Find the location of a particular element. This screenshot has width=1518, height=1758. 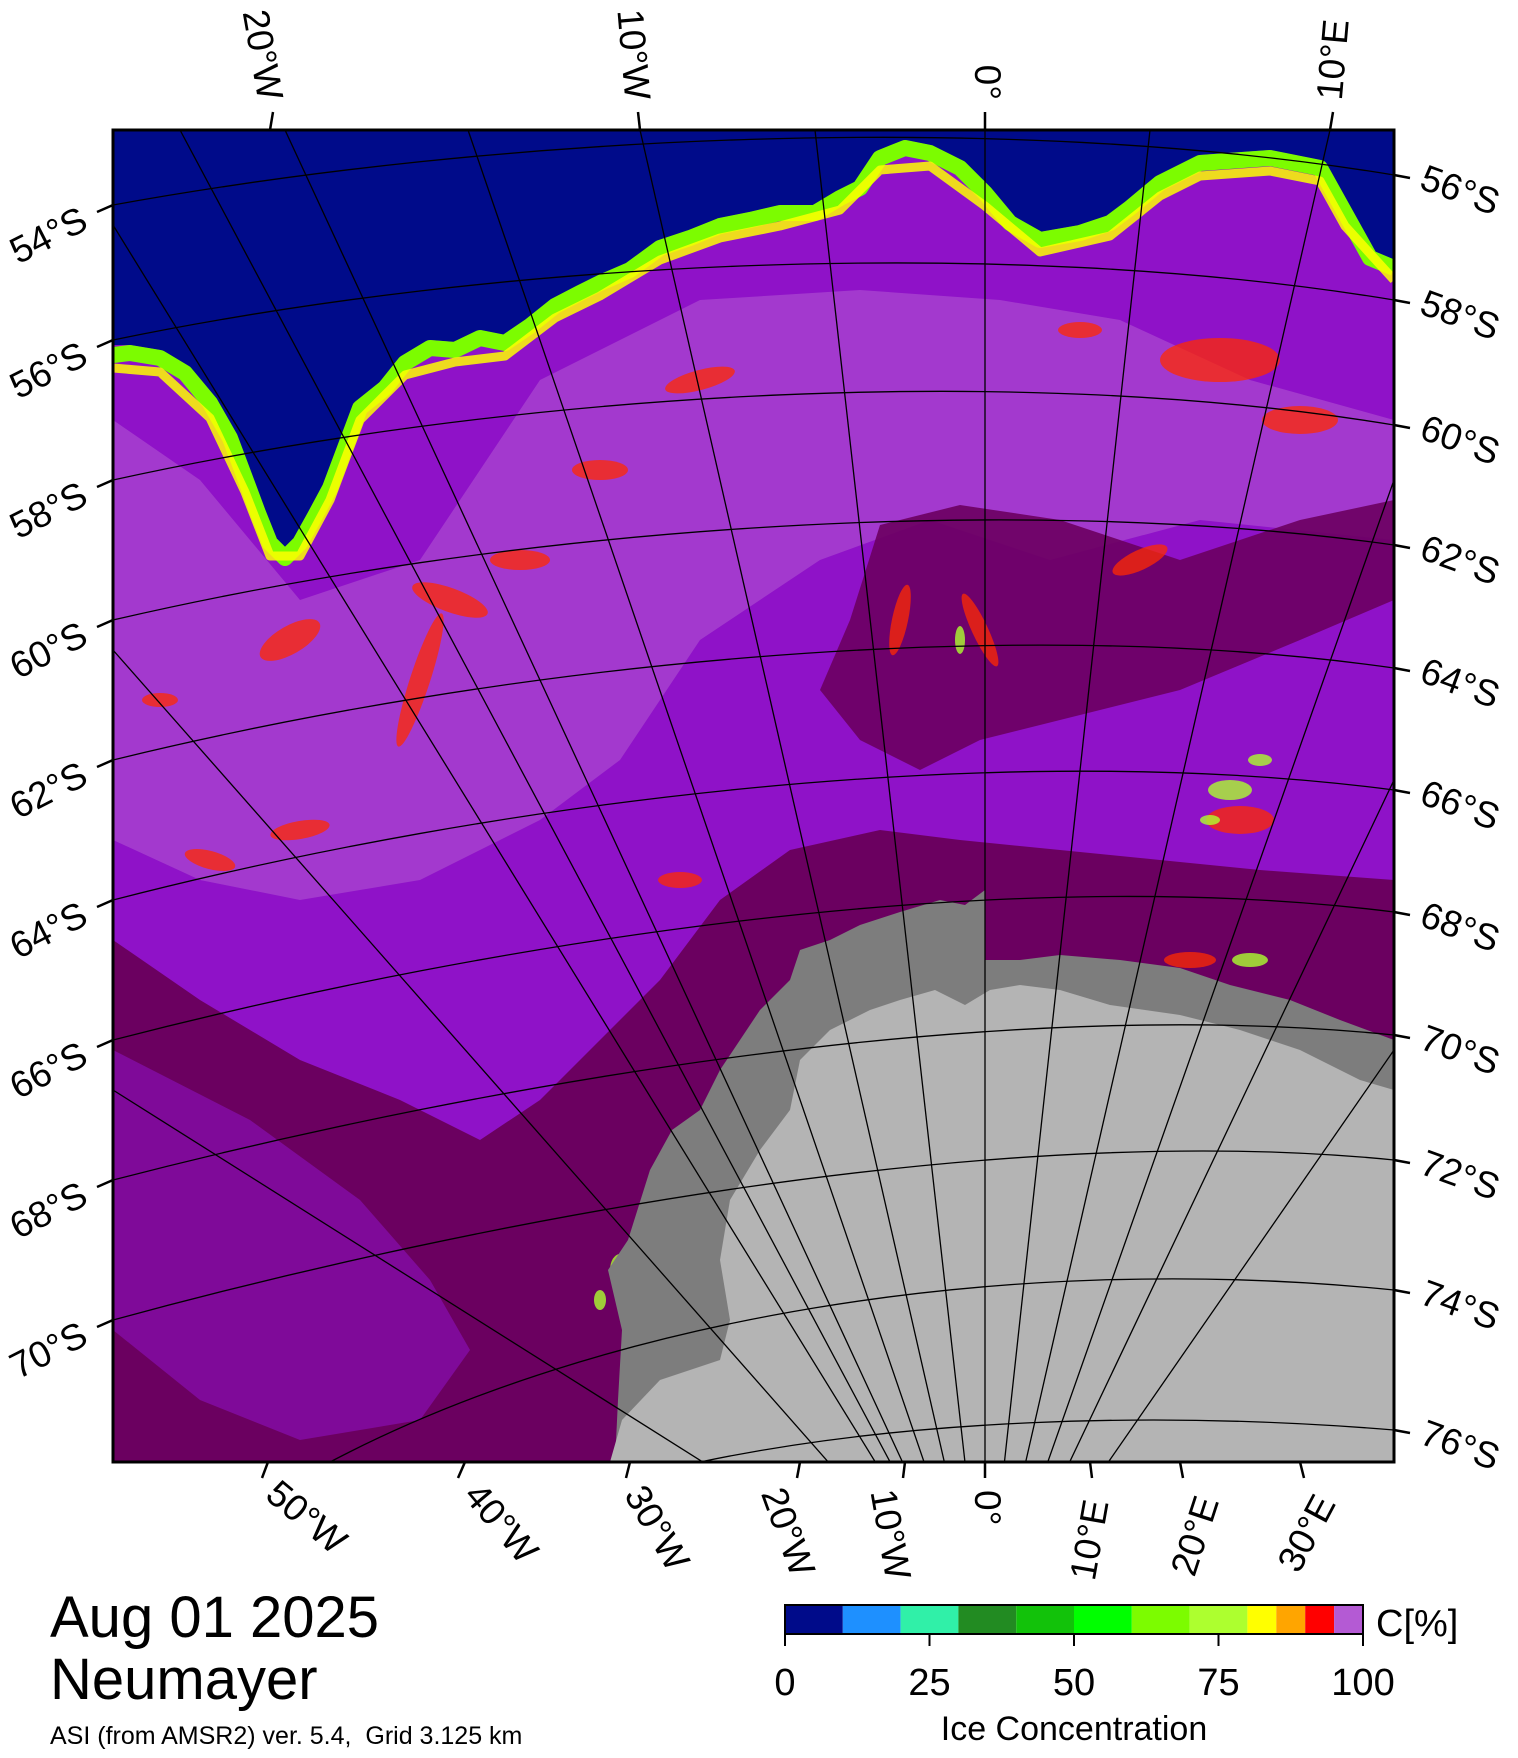

right-lat-label: 60°S is located at coordinates (1460, 440).